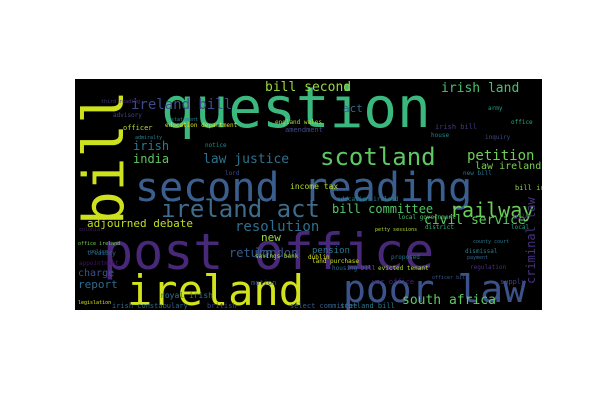 The image size is (600, 400). I want to click on word-office-ireland: office ireland, so click(99, 244).